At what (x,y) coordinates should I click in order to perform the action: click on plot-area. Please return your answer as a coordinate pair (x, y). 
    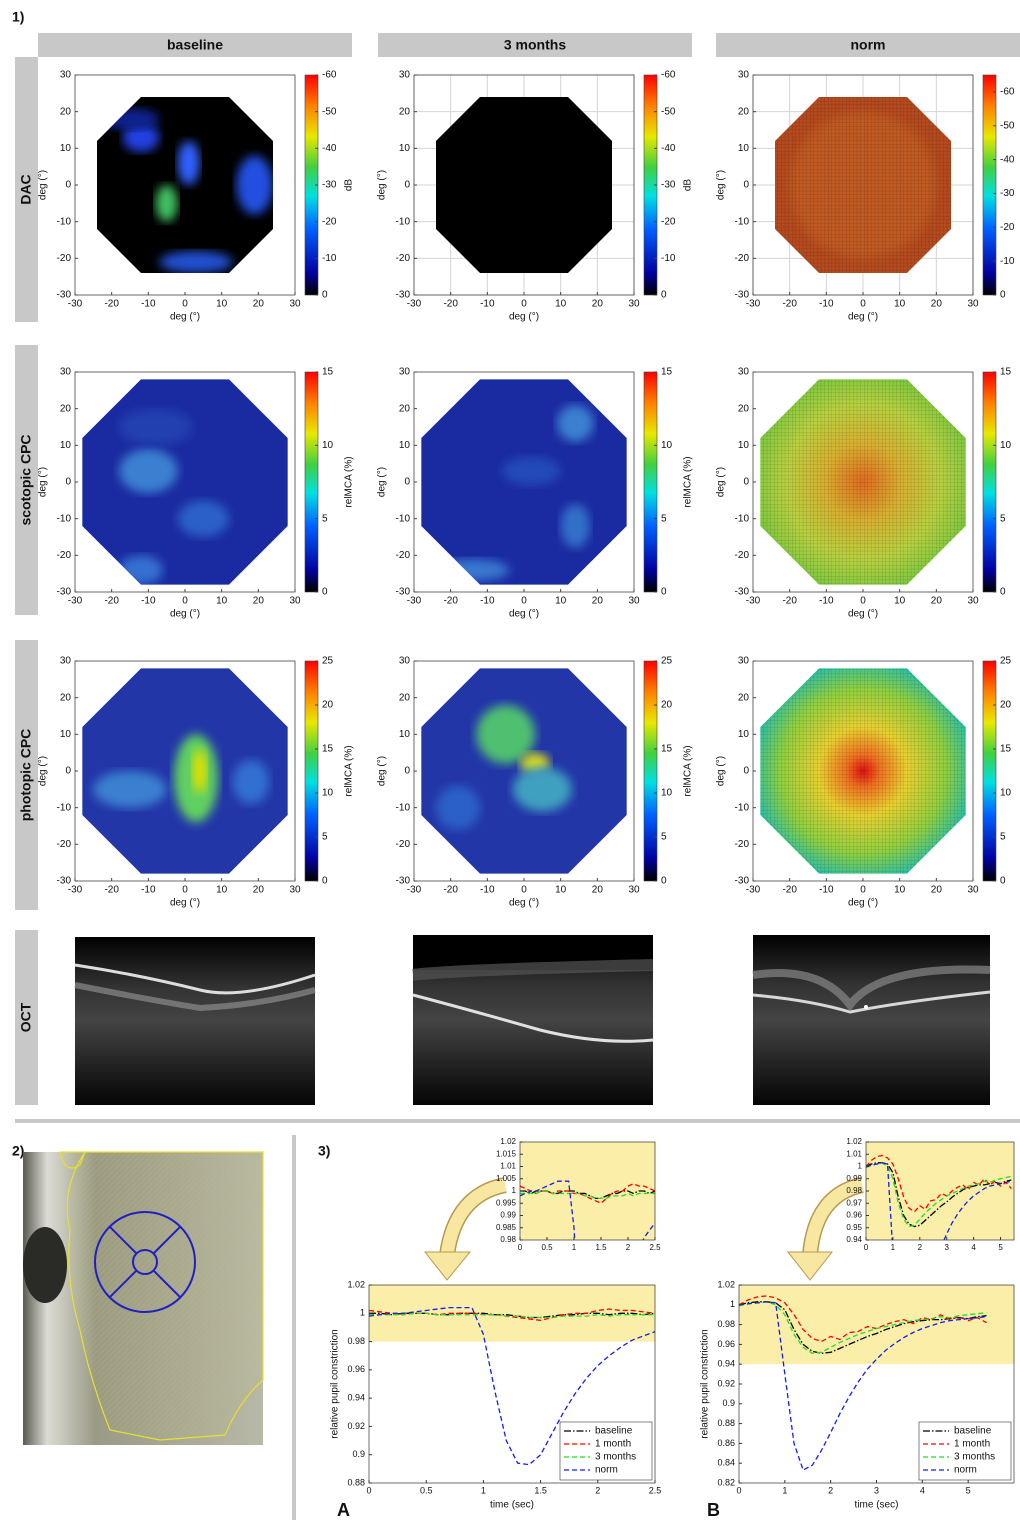
    Looking at the image, I should click on (512, 1375).